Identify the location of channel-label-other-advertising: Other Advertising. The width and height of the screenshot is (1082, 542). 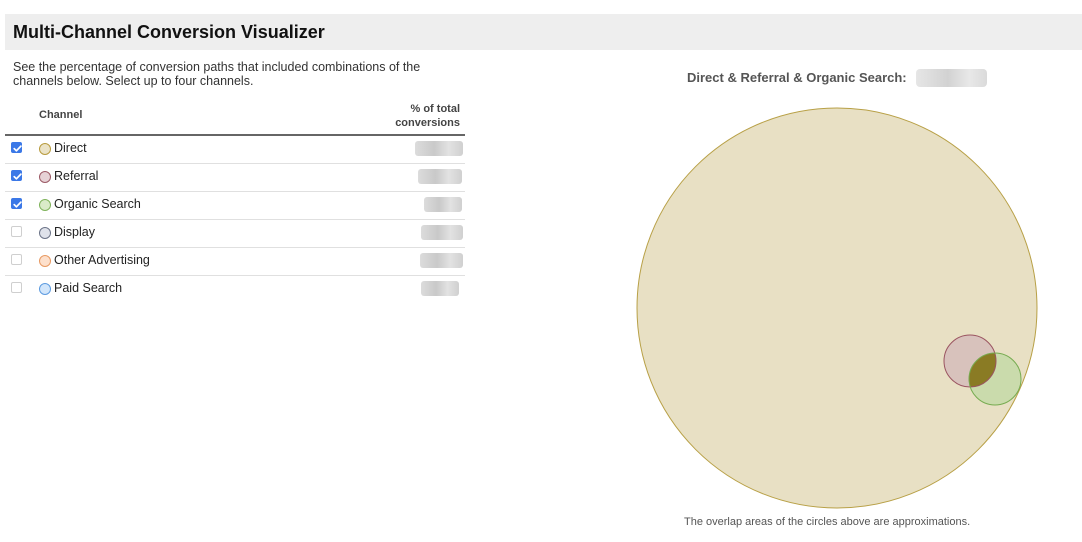
(102, 260).